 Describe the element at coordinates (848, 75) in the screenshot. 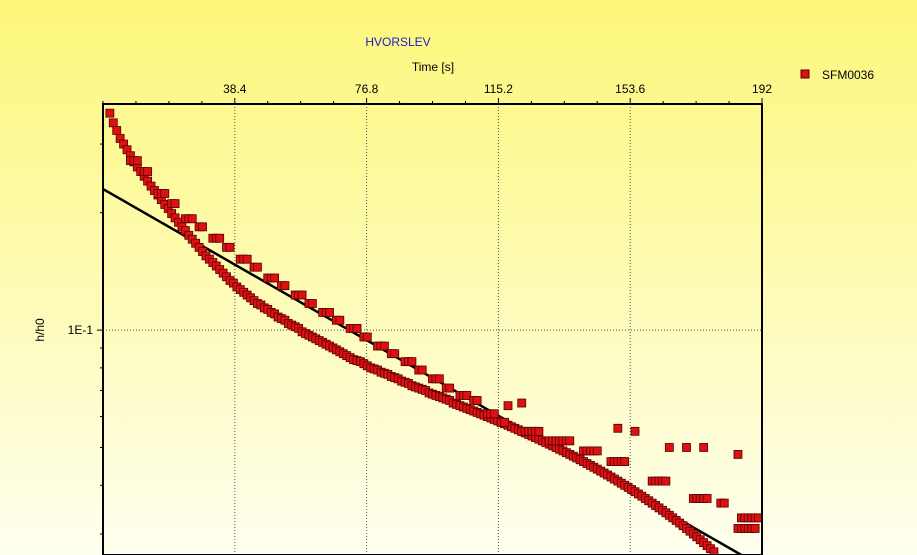

I see `legend-label: SFM0036` at that location.